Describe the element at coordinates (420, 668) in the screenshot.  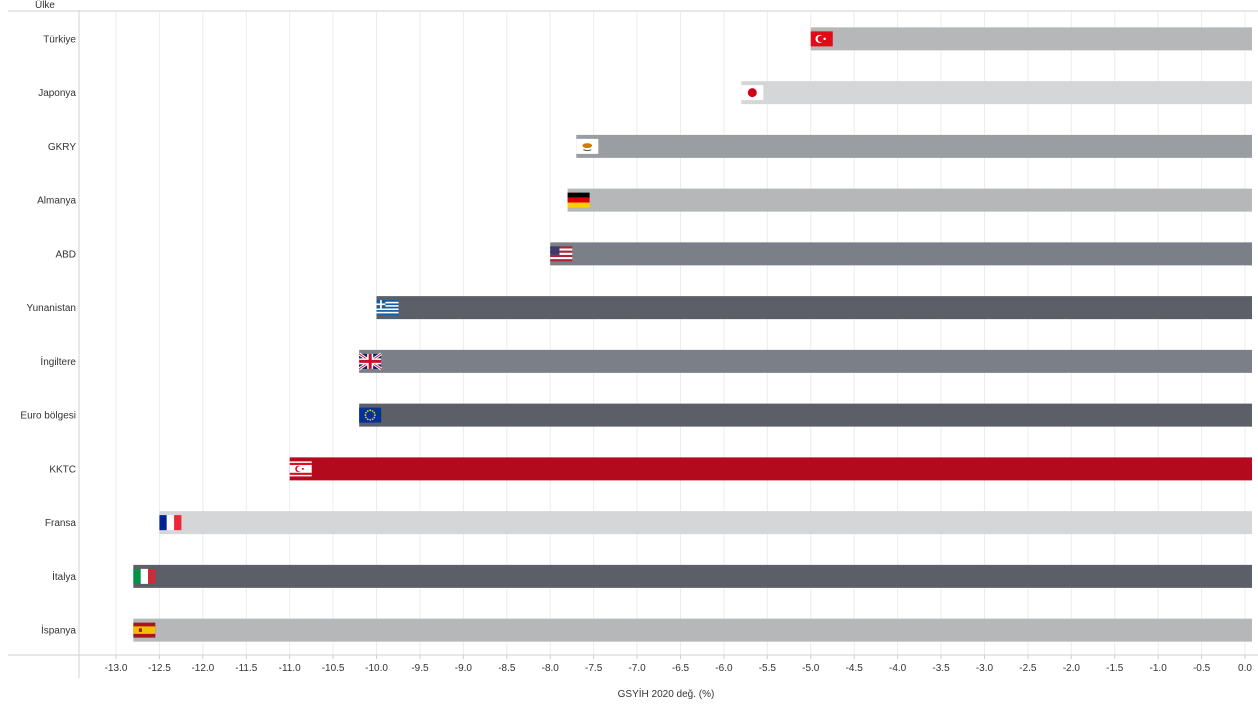
I see `tick-label: -9.5` at that location.